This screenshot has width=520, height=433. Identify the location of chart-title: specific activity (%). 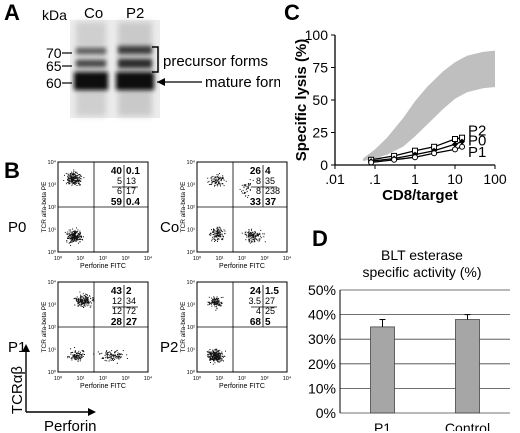
(421, 272).